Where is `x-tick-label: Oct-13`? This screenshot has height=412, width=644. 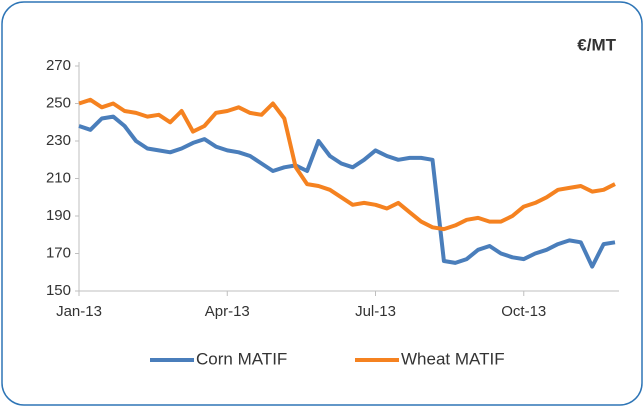 x-tick-label: Oct-13 is located at coordinates (523, 311).